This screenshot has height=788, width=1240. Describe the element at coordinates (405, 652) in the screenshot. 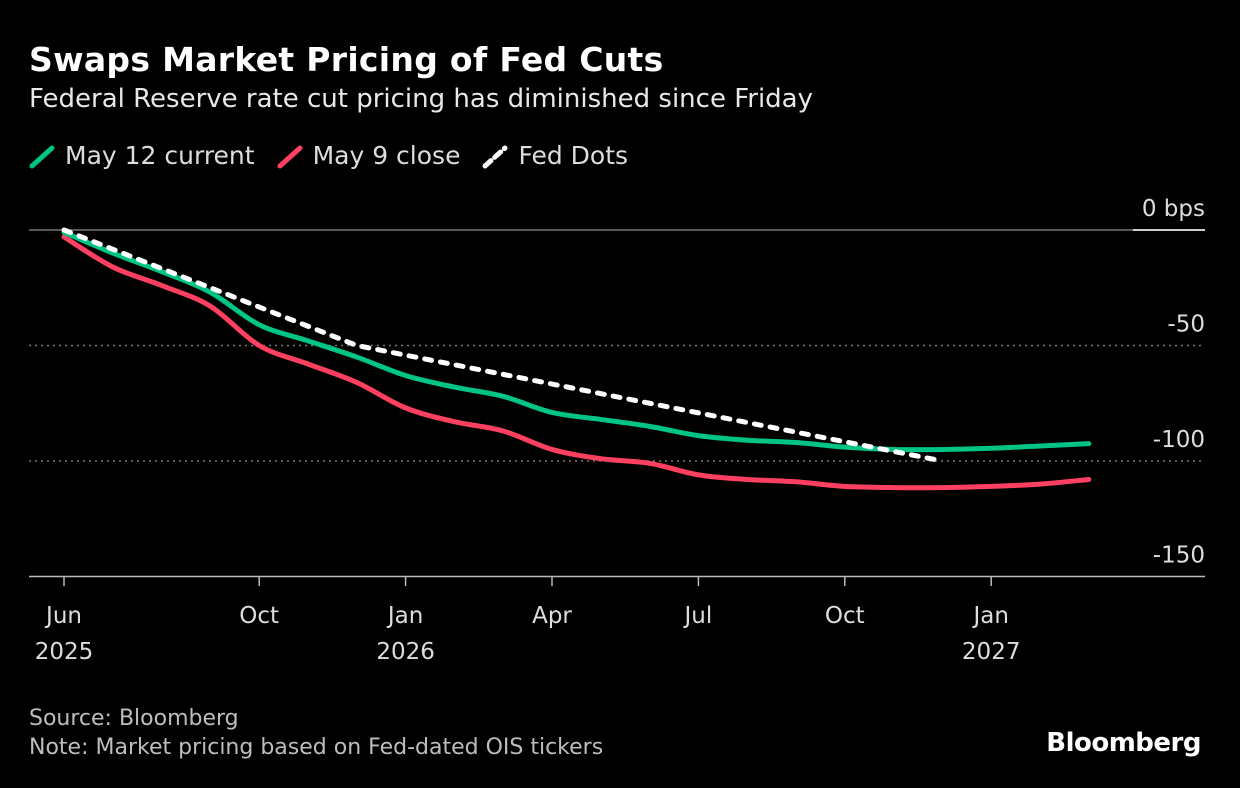

I see `x-tick-year: 2026` at that location.